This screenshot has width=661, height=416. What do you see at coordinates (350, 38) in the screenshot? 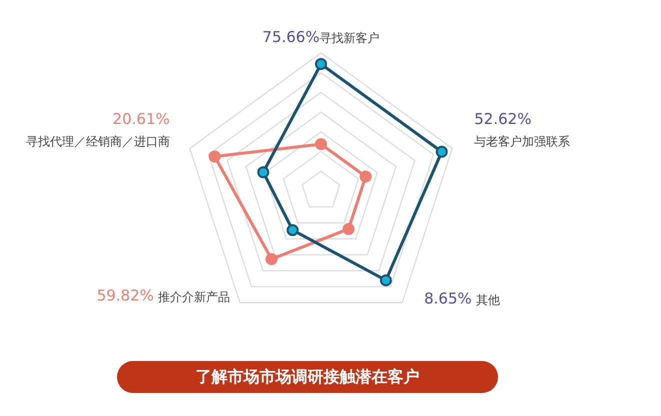
I see `spoke-label: 寻找新客户` at bounding box center [350, 38].